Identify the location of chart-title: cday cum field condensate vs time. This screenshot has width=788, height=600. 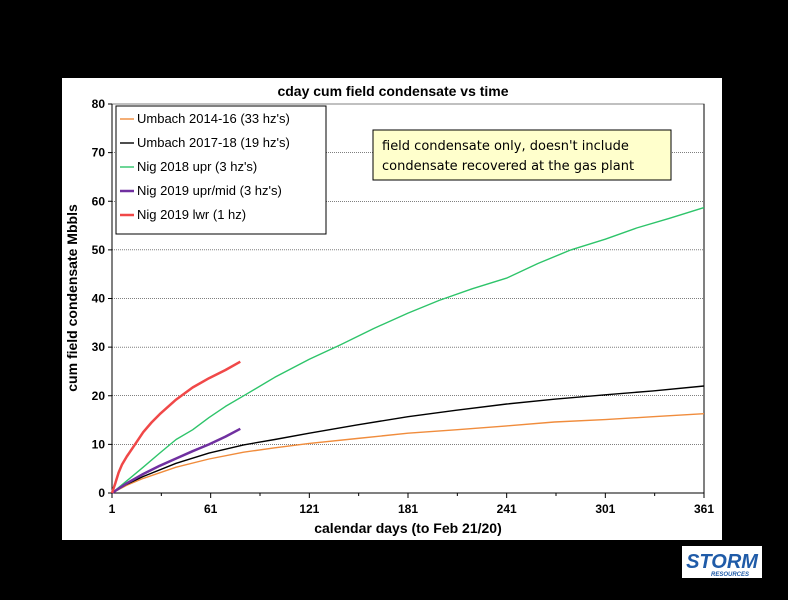
(392, 91).